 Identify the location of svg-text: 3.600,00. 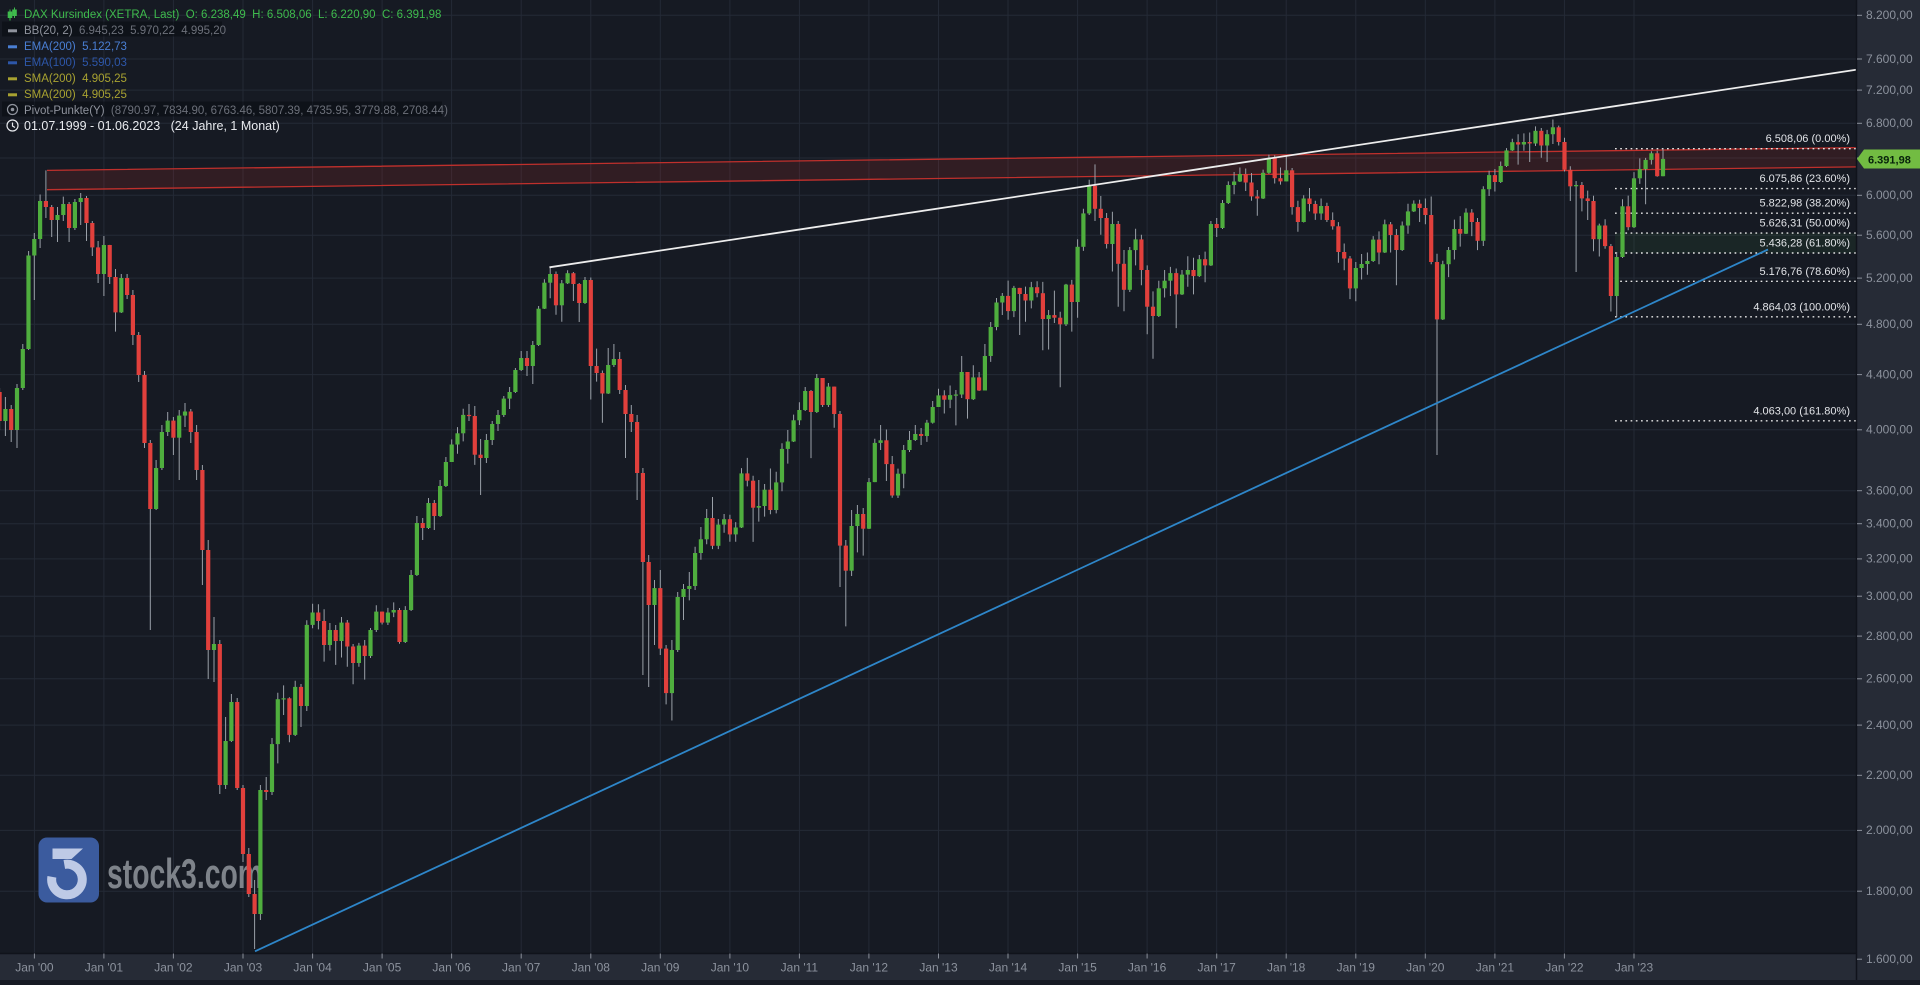
(1889, 491).